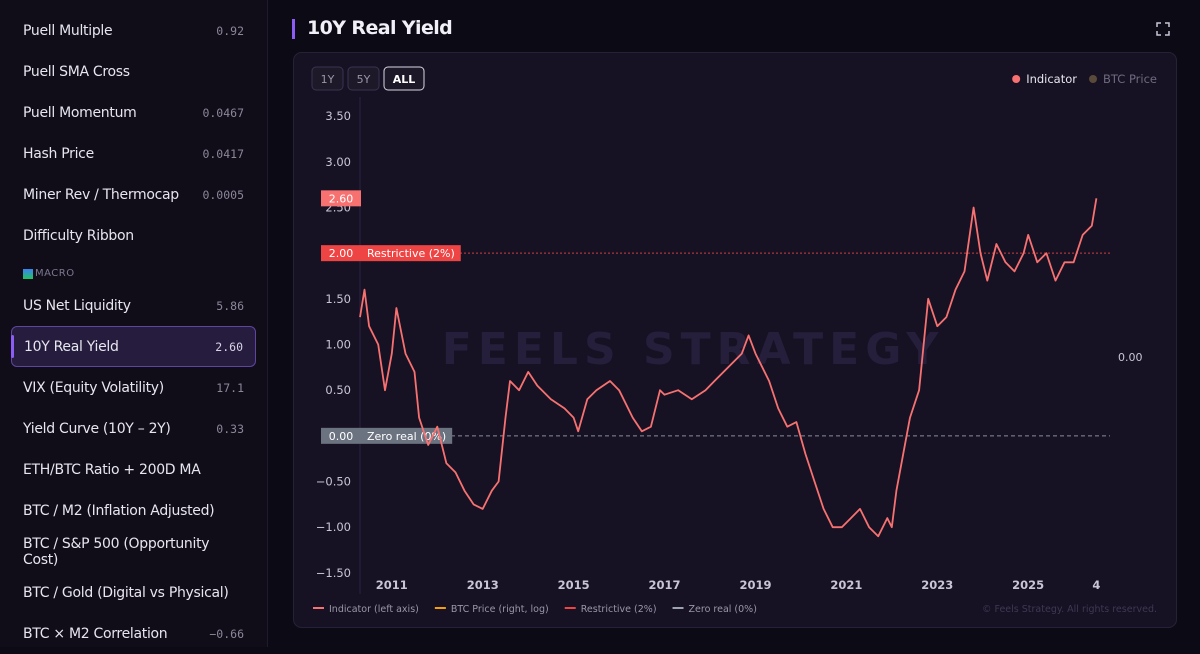  Describe the element at coordinates (28, 274) in the screenshot. I see `section-icon` at that location.